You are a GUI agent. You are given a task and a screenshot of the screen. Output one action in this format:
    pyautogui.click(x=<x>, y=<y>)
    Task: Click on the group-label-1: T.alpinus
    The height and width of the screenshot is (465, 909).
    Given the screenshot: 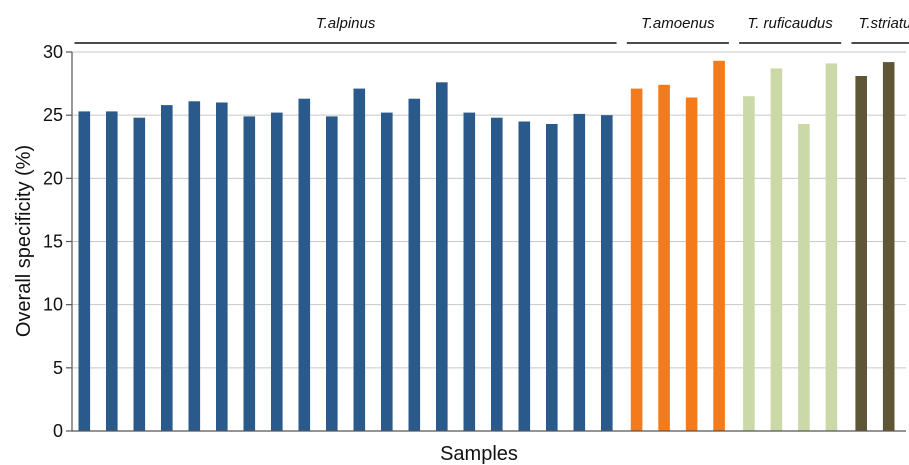 What is the action you would take?
    pyautogui.click(x=346, y=23)
    